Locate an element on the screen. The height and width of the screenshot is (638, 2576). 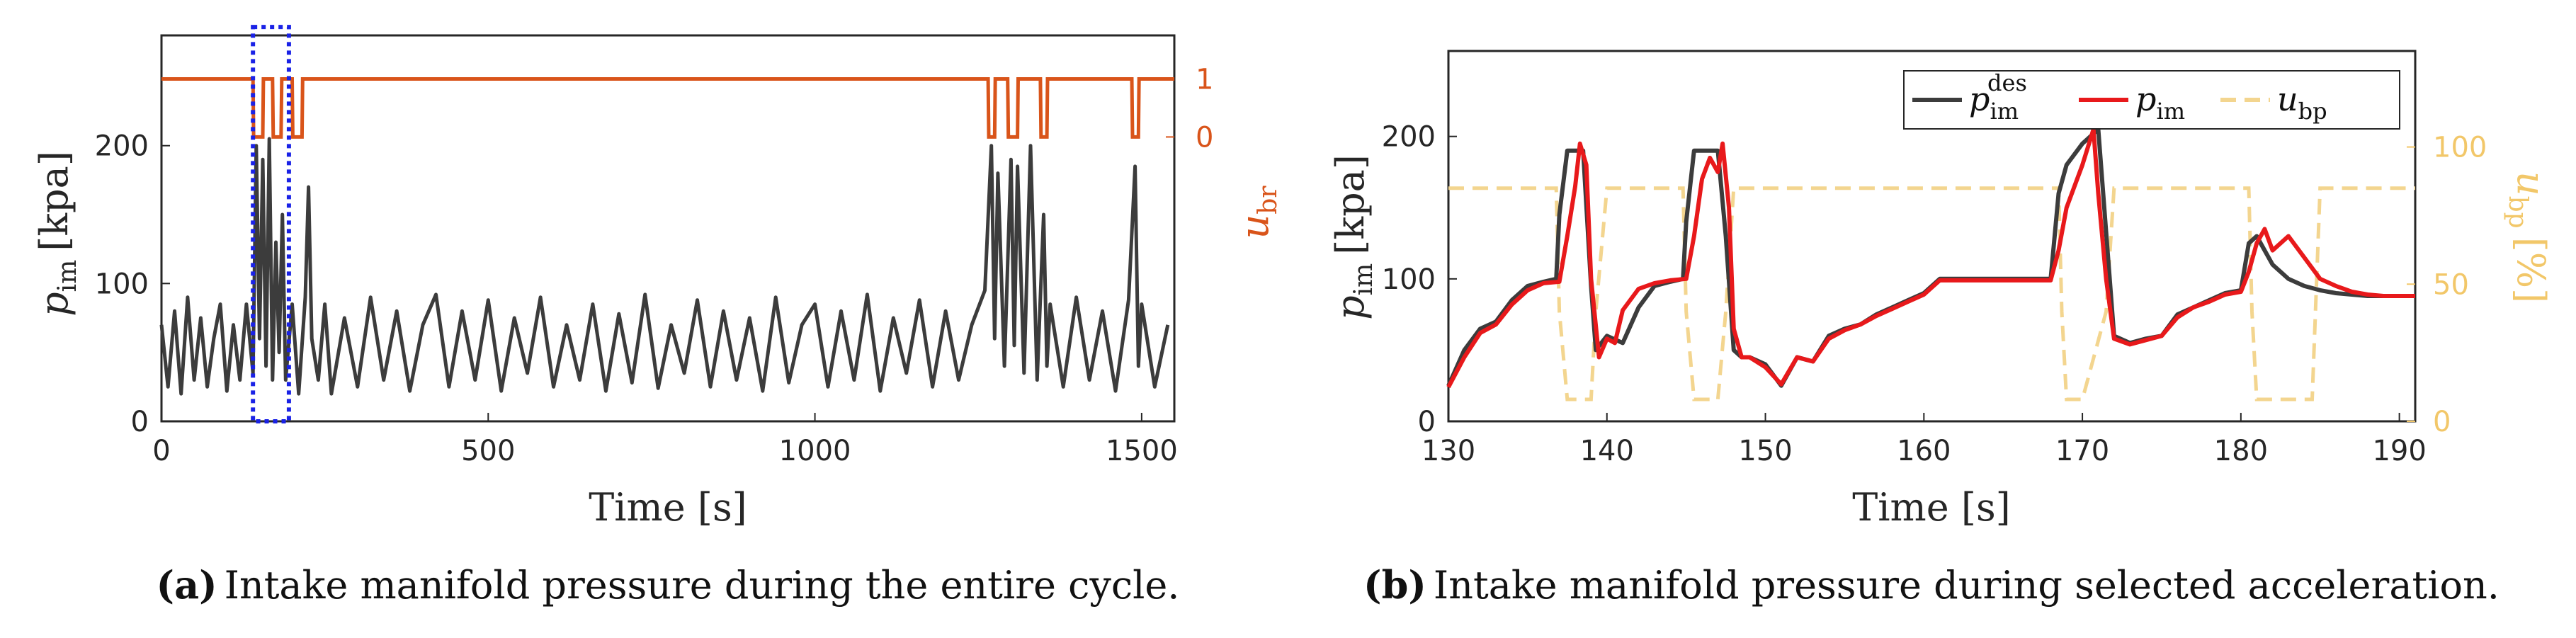
series-u-br is located at coordinates (667, 108).